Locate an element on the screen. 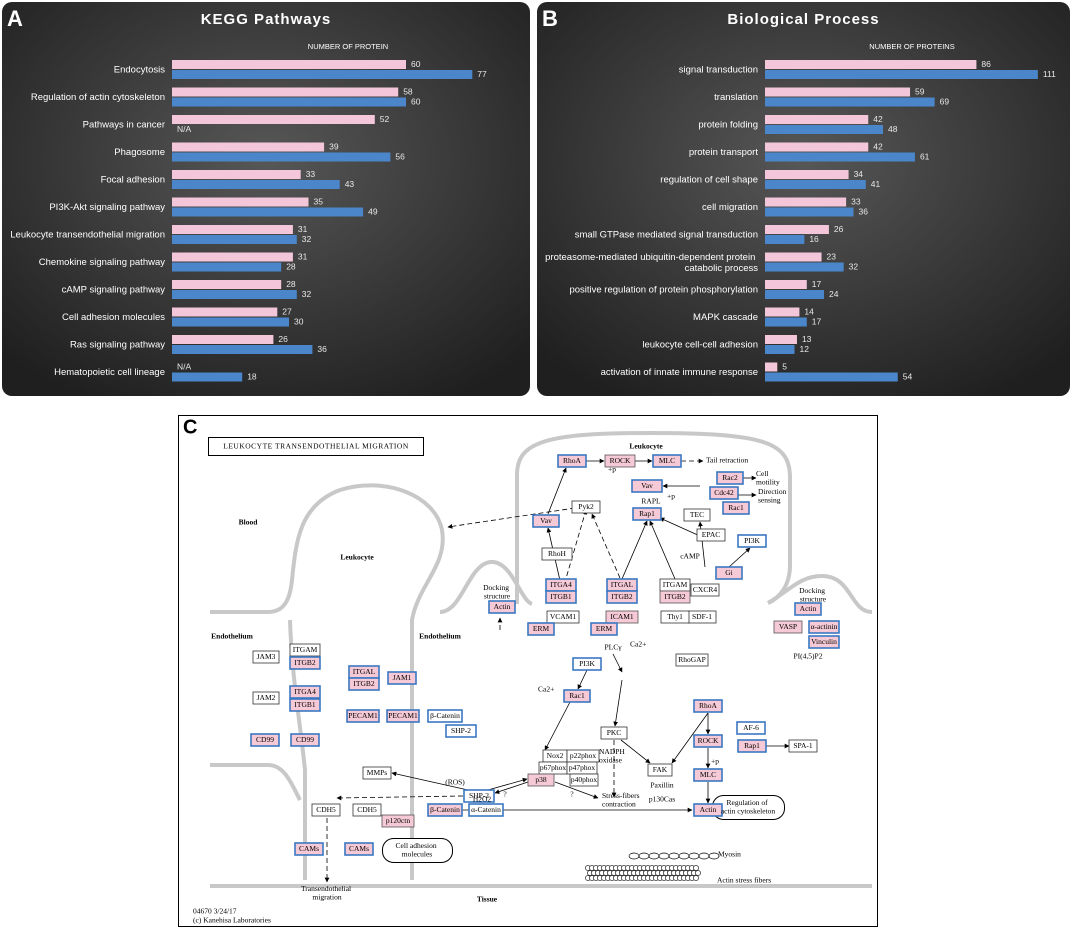 This screenshot has height=929, width=1072. gene-label: SPA-1 is located at coordinates (803, 745).